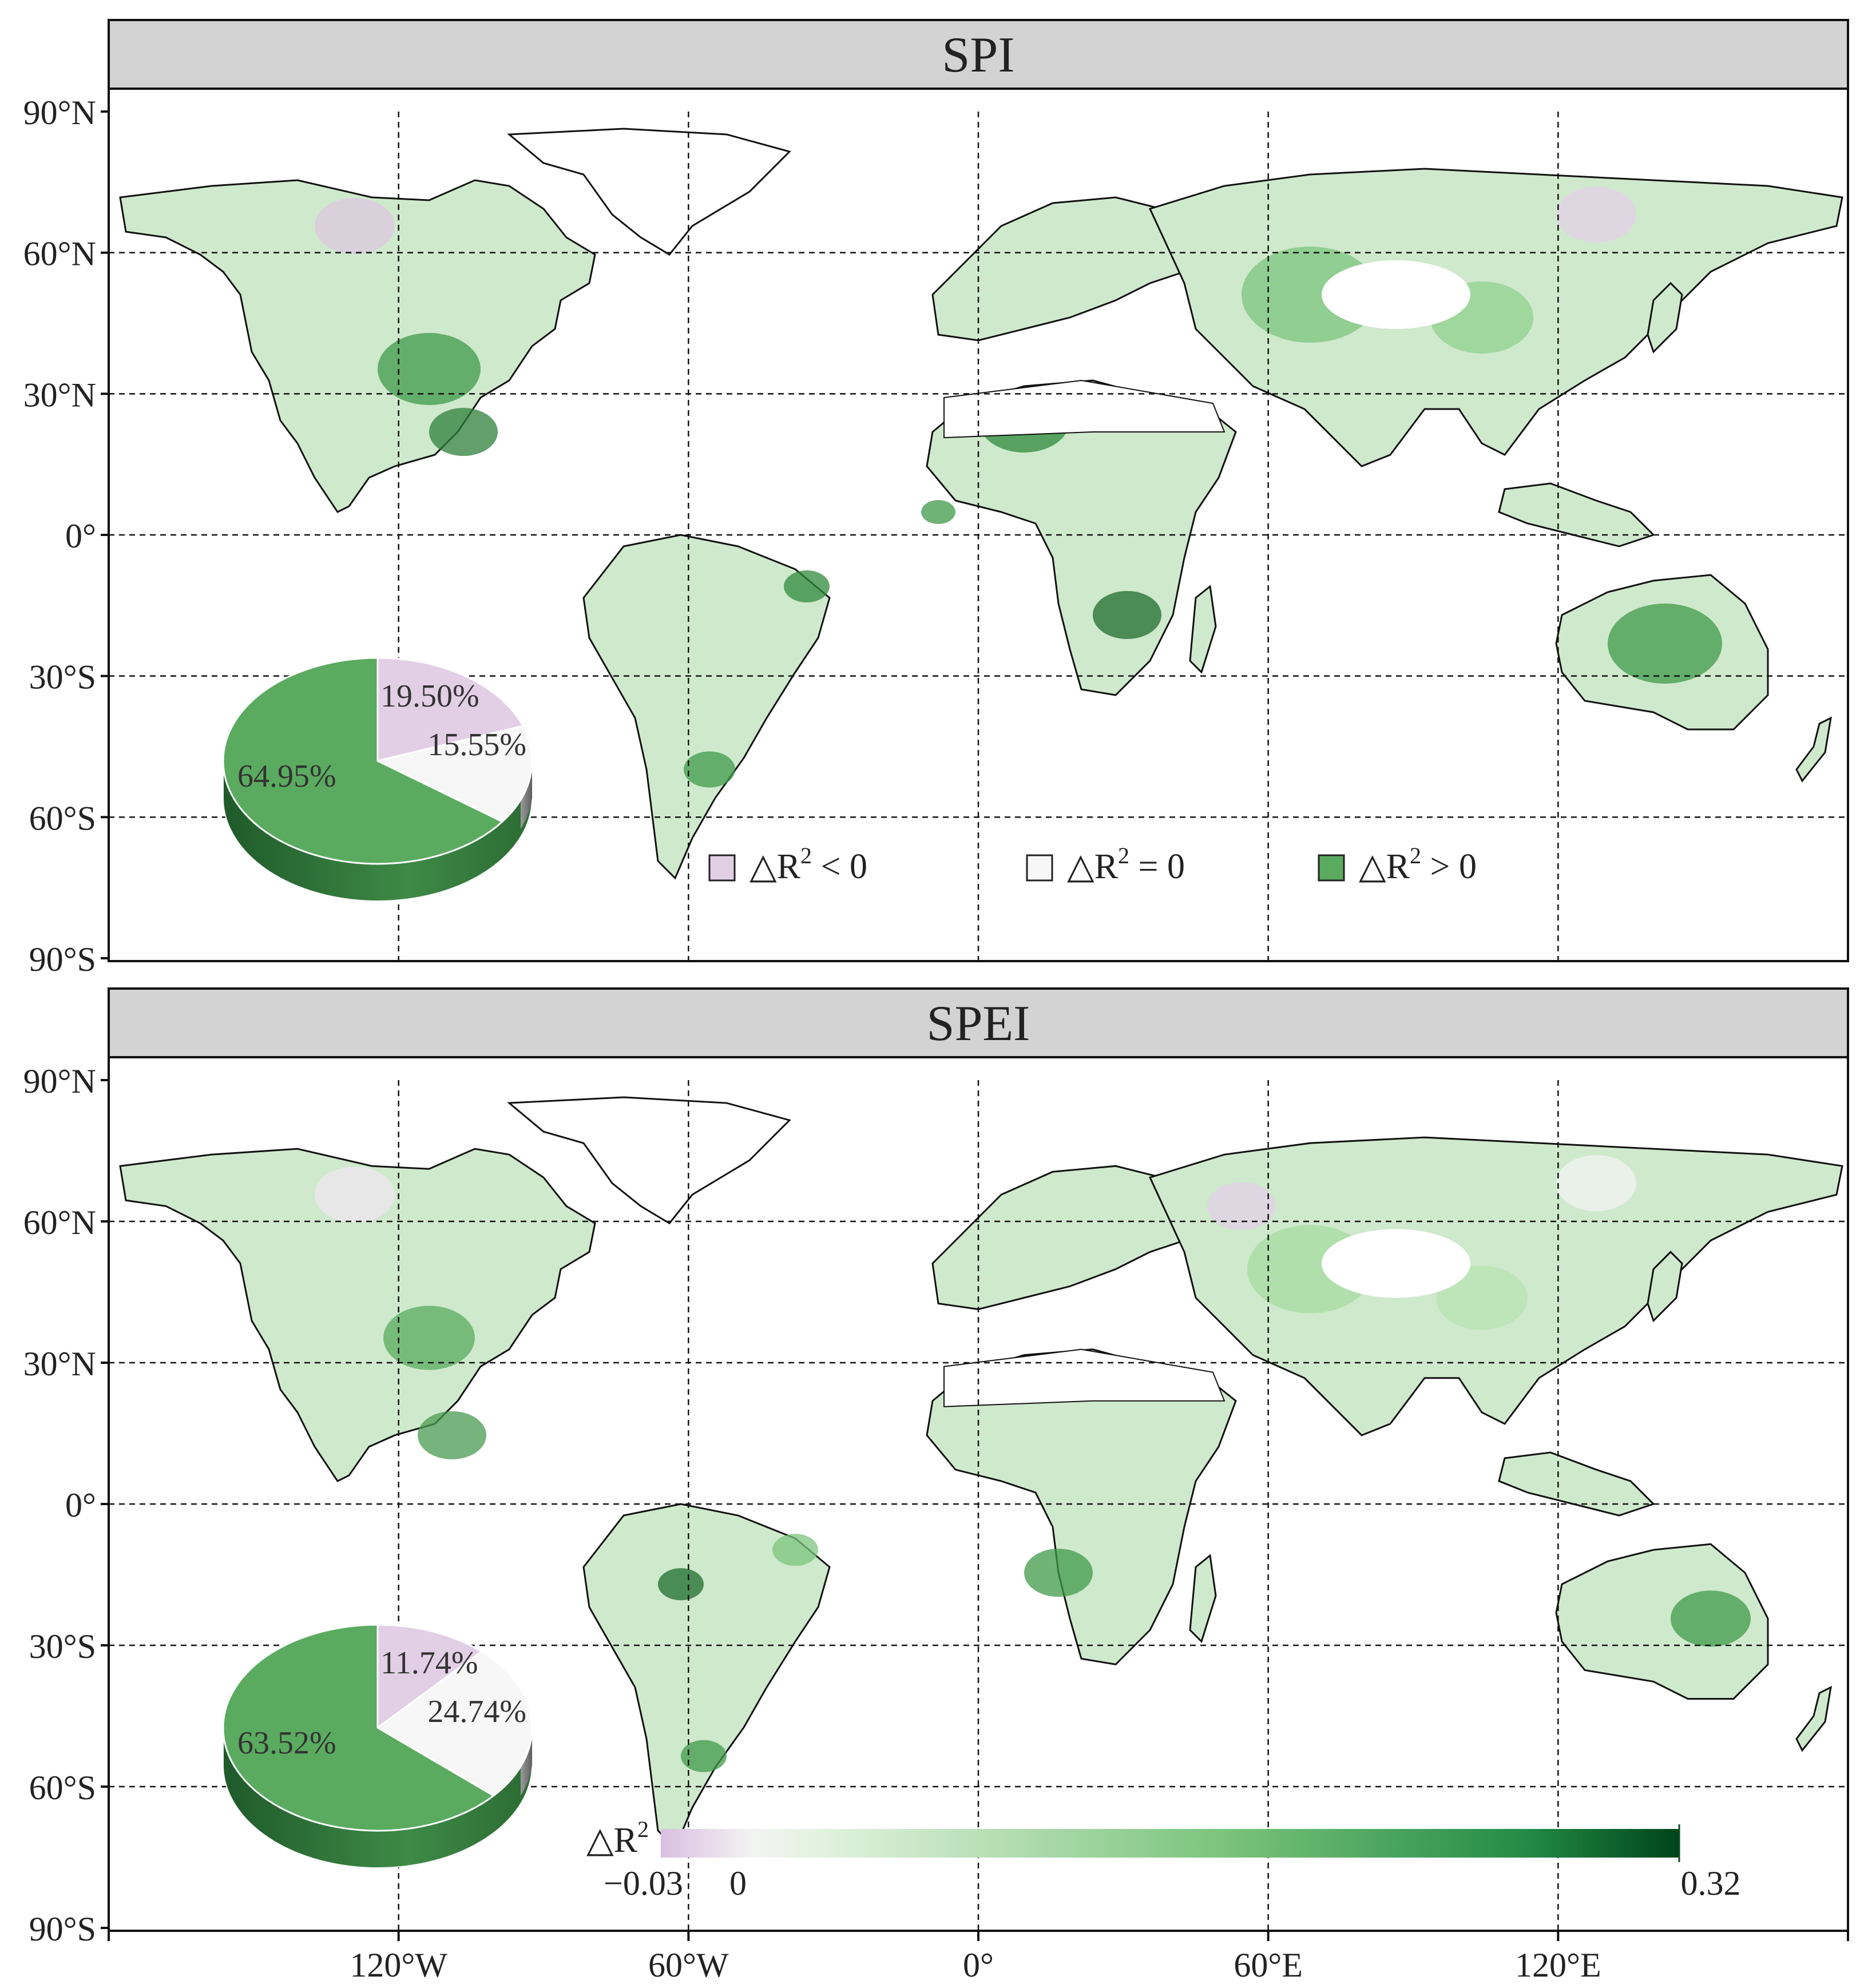  Describe the element at coordinates (738, 1883) in the screenshot. I see `colorbar-zero-label: 0` at that location.